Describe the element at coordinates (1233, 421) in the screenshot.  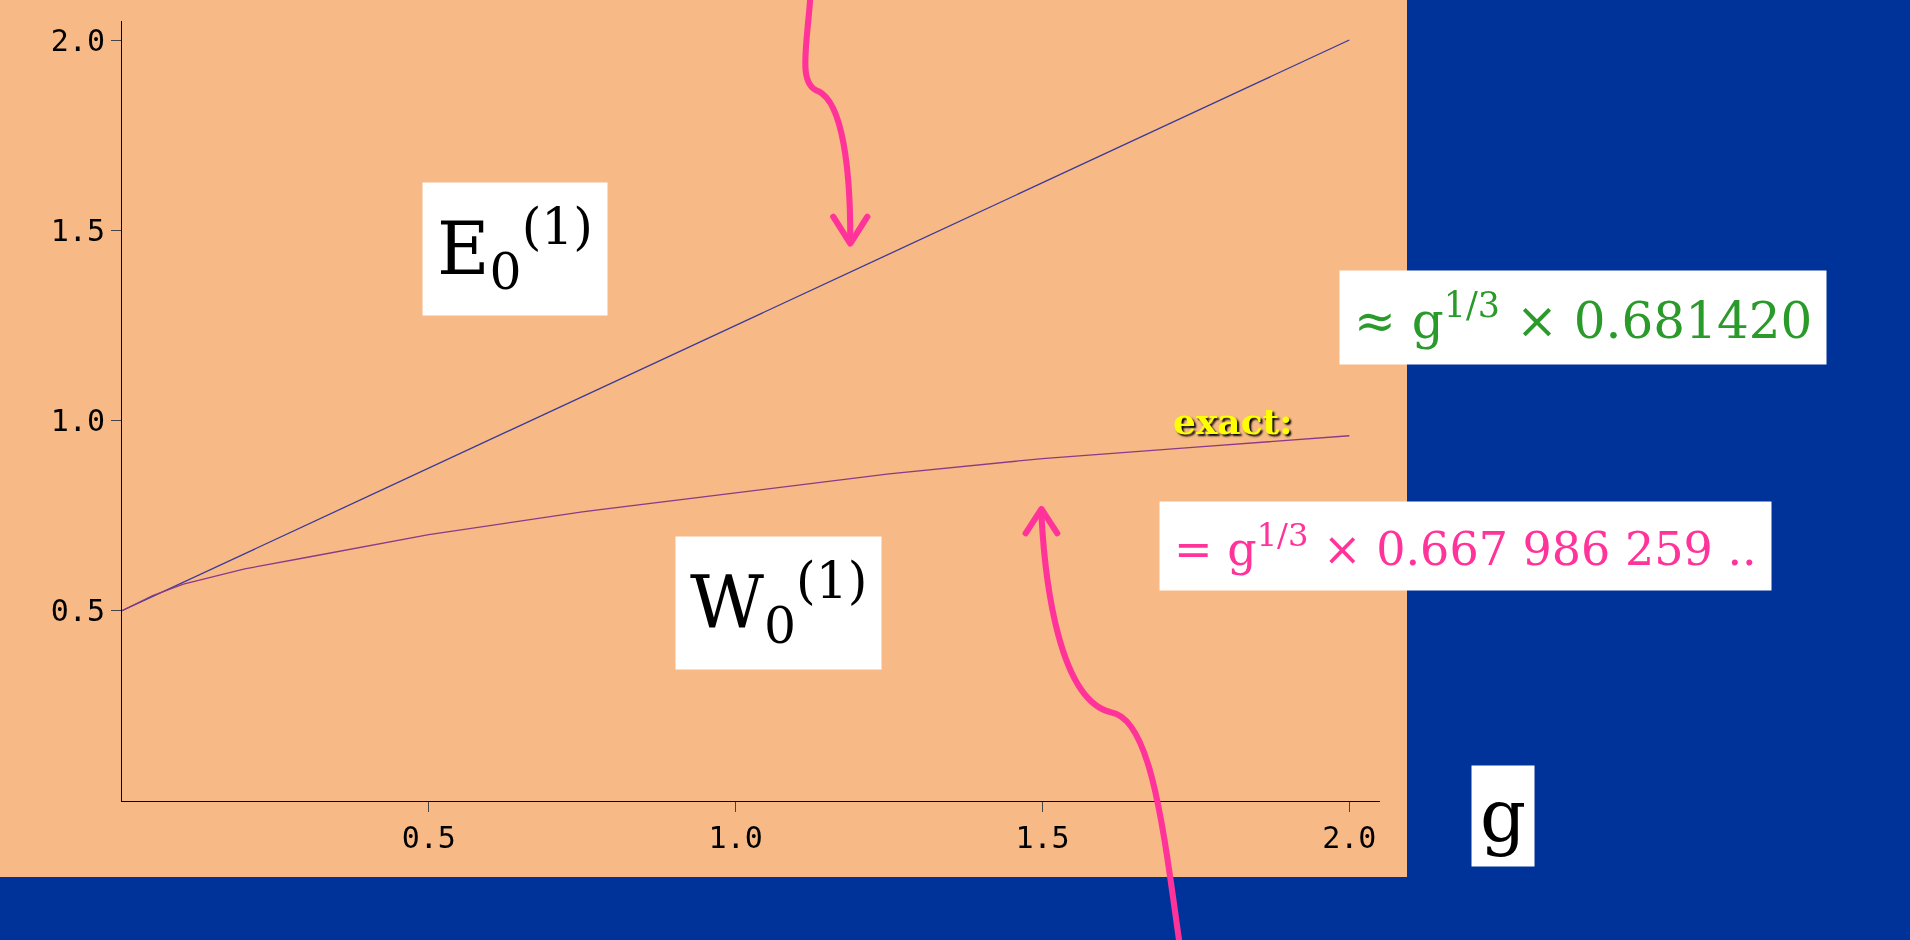
I see `annotation: exact:` at that location.